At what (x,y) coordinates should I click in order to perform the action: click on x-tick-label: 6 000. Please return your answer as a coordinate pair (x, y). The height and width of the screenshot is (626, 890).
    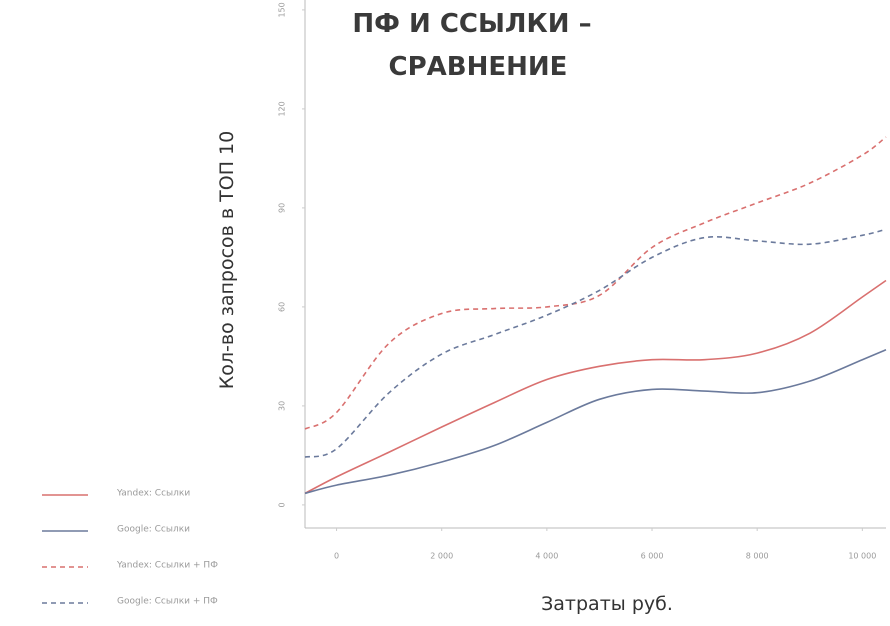
    Looking at the image, I should click on (652, 556).